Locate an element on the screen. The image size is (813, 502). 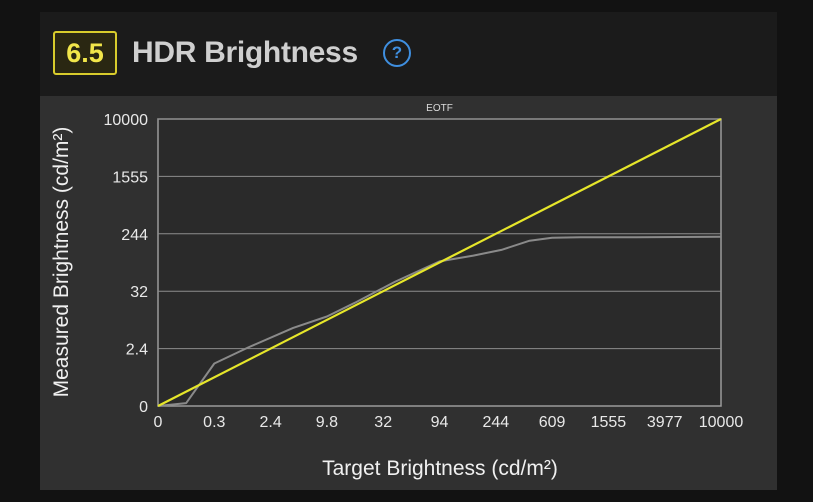
chart-title: EOTF is located at coordinates (439, 108).